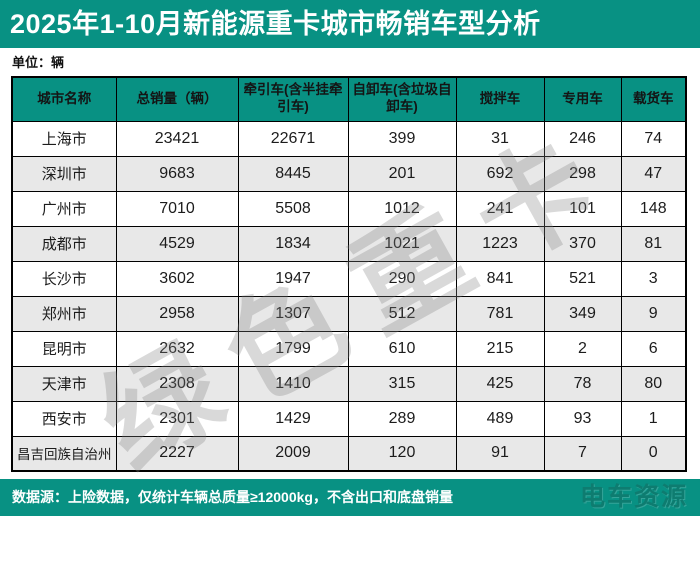 The height and width of the screenshot is (571, 700). I want to click on value-cell: 6, so click(653, 348).